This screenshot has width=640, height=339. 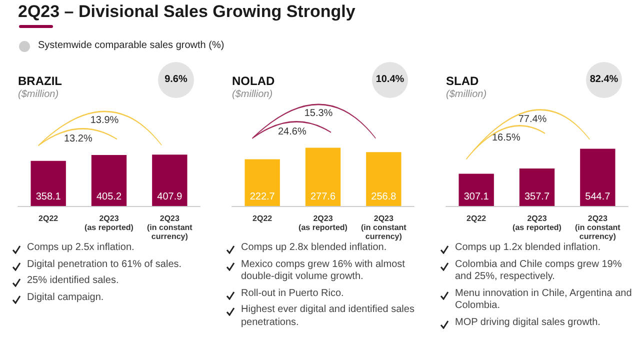 What do you see at coordinates (384, 197) in the screenshot?
I see `data-label: 256.8` at bounding box center [384, 197].